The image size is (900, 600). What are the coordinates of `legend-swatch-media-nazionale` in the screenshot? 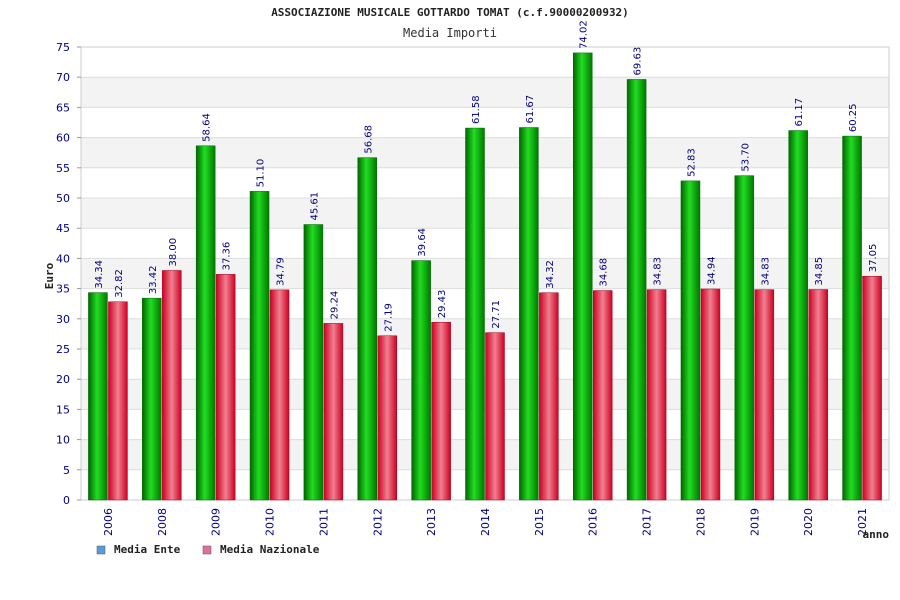 It's located at (207, 550).